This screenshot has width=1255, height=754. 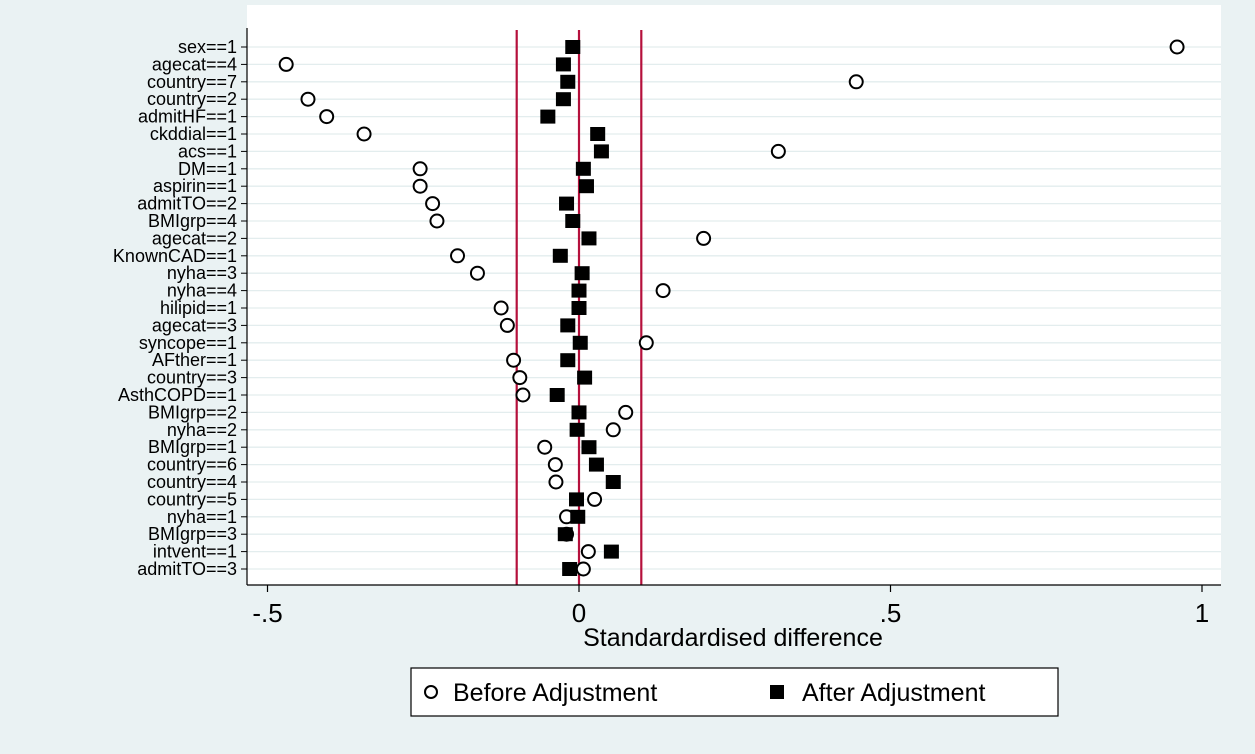 I want to click on y-tick-label: nyha==3, so click(x=202, y=273).